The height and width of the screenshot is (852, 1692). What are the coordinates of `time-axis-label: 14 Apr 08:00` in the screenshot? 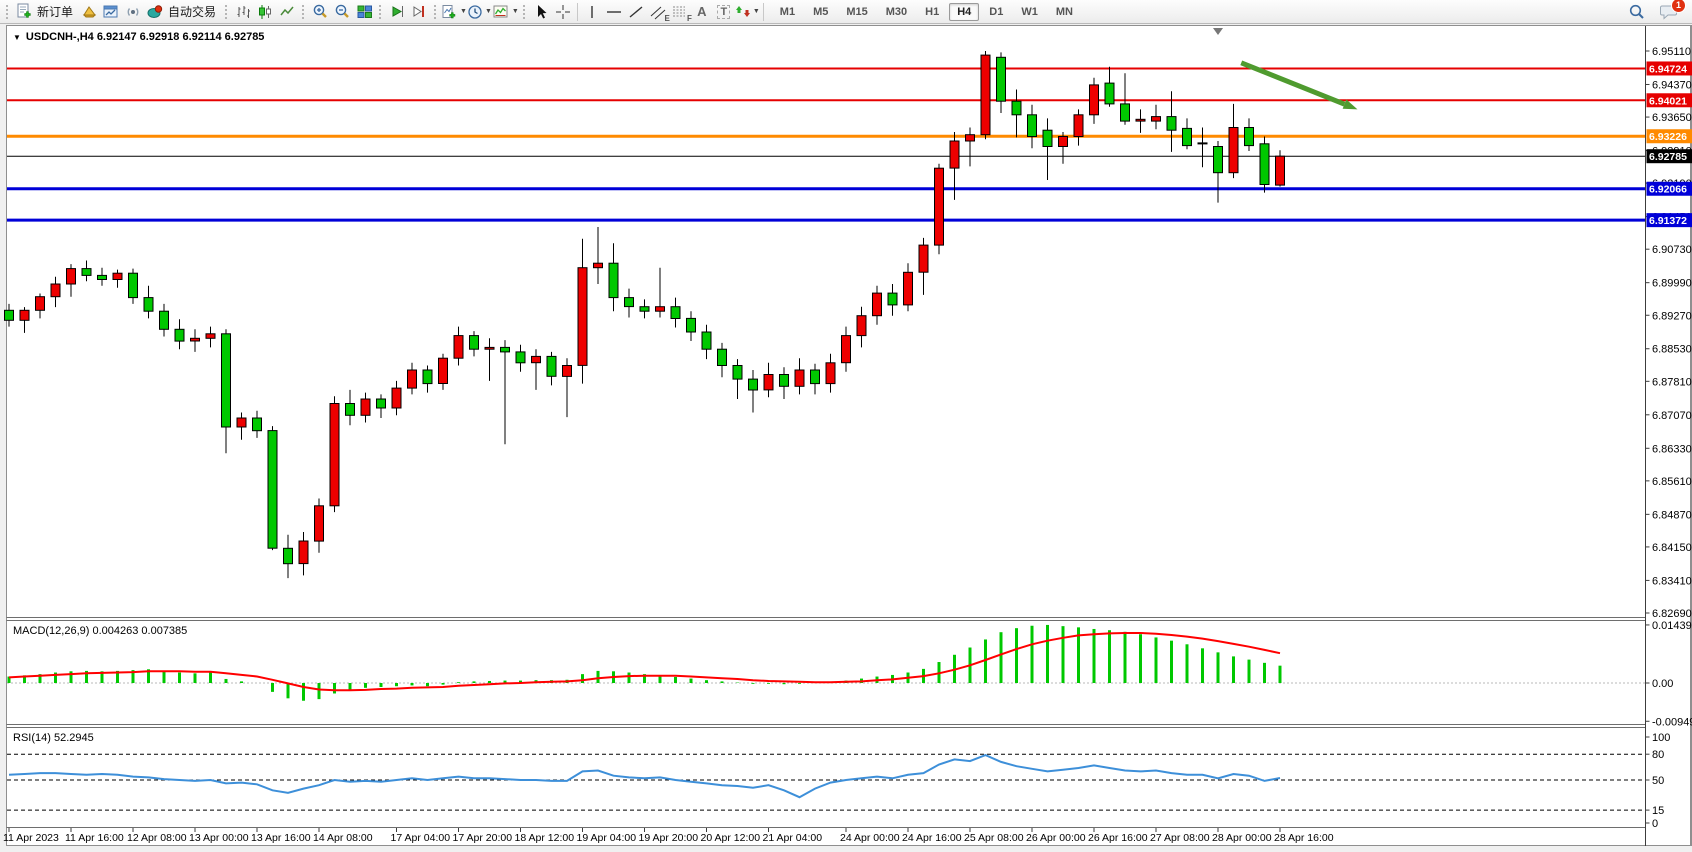 It's located at (343, 838).